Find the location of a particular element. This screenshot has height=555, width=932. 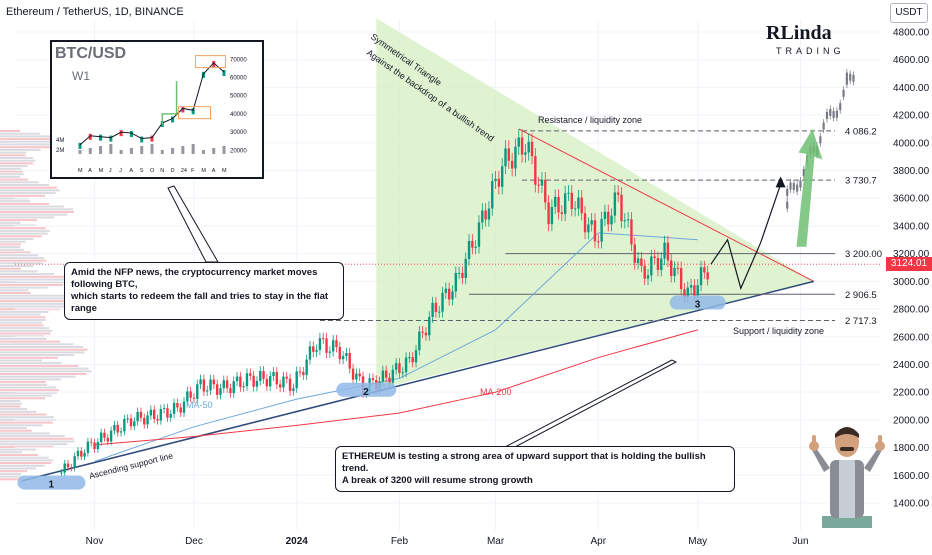

inset-y-tick: 70000 is located at coordinates (238, 60).